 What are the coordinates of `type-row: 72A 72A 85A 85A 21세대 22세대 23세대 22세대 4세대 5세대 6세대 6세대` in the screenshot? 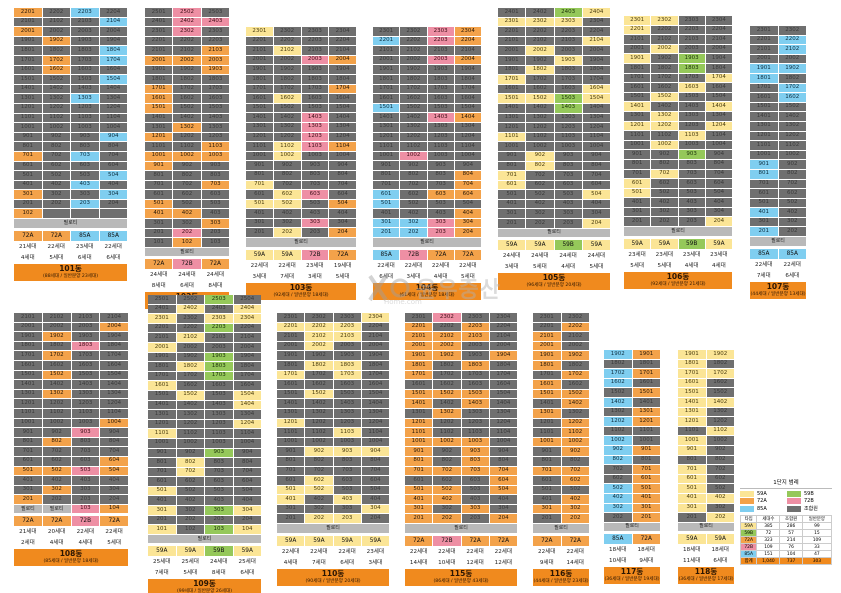 It's located at (70, 246).